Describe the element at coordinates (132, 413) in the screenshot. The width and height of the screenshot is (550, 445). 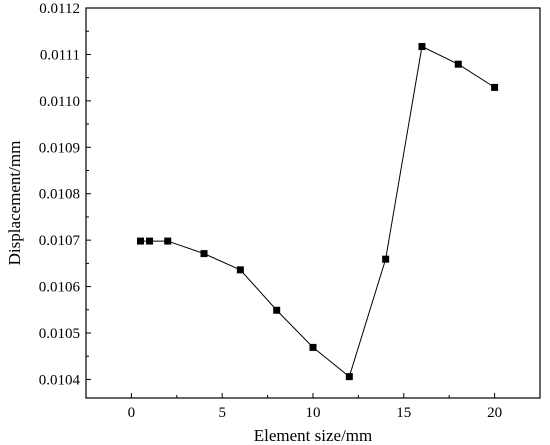
I see `x-tick-label: 0` at that location.